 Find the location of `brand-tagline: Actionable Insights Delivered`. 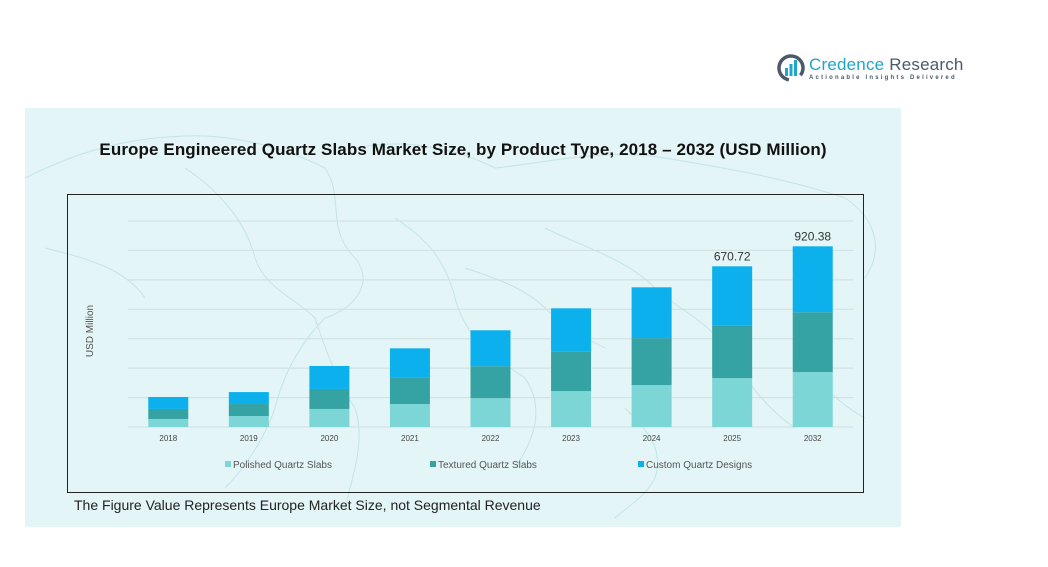

brand-tagline: Actionable Insights Delivered is located at coordinates (883, 77).